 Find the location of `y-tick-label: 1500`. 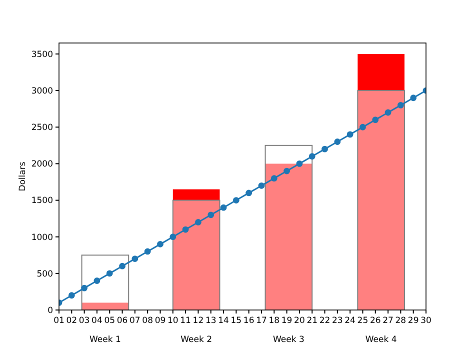

y-tick-label: 1500 is located at coordinates (42, 201).